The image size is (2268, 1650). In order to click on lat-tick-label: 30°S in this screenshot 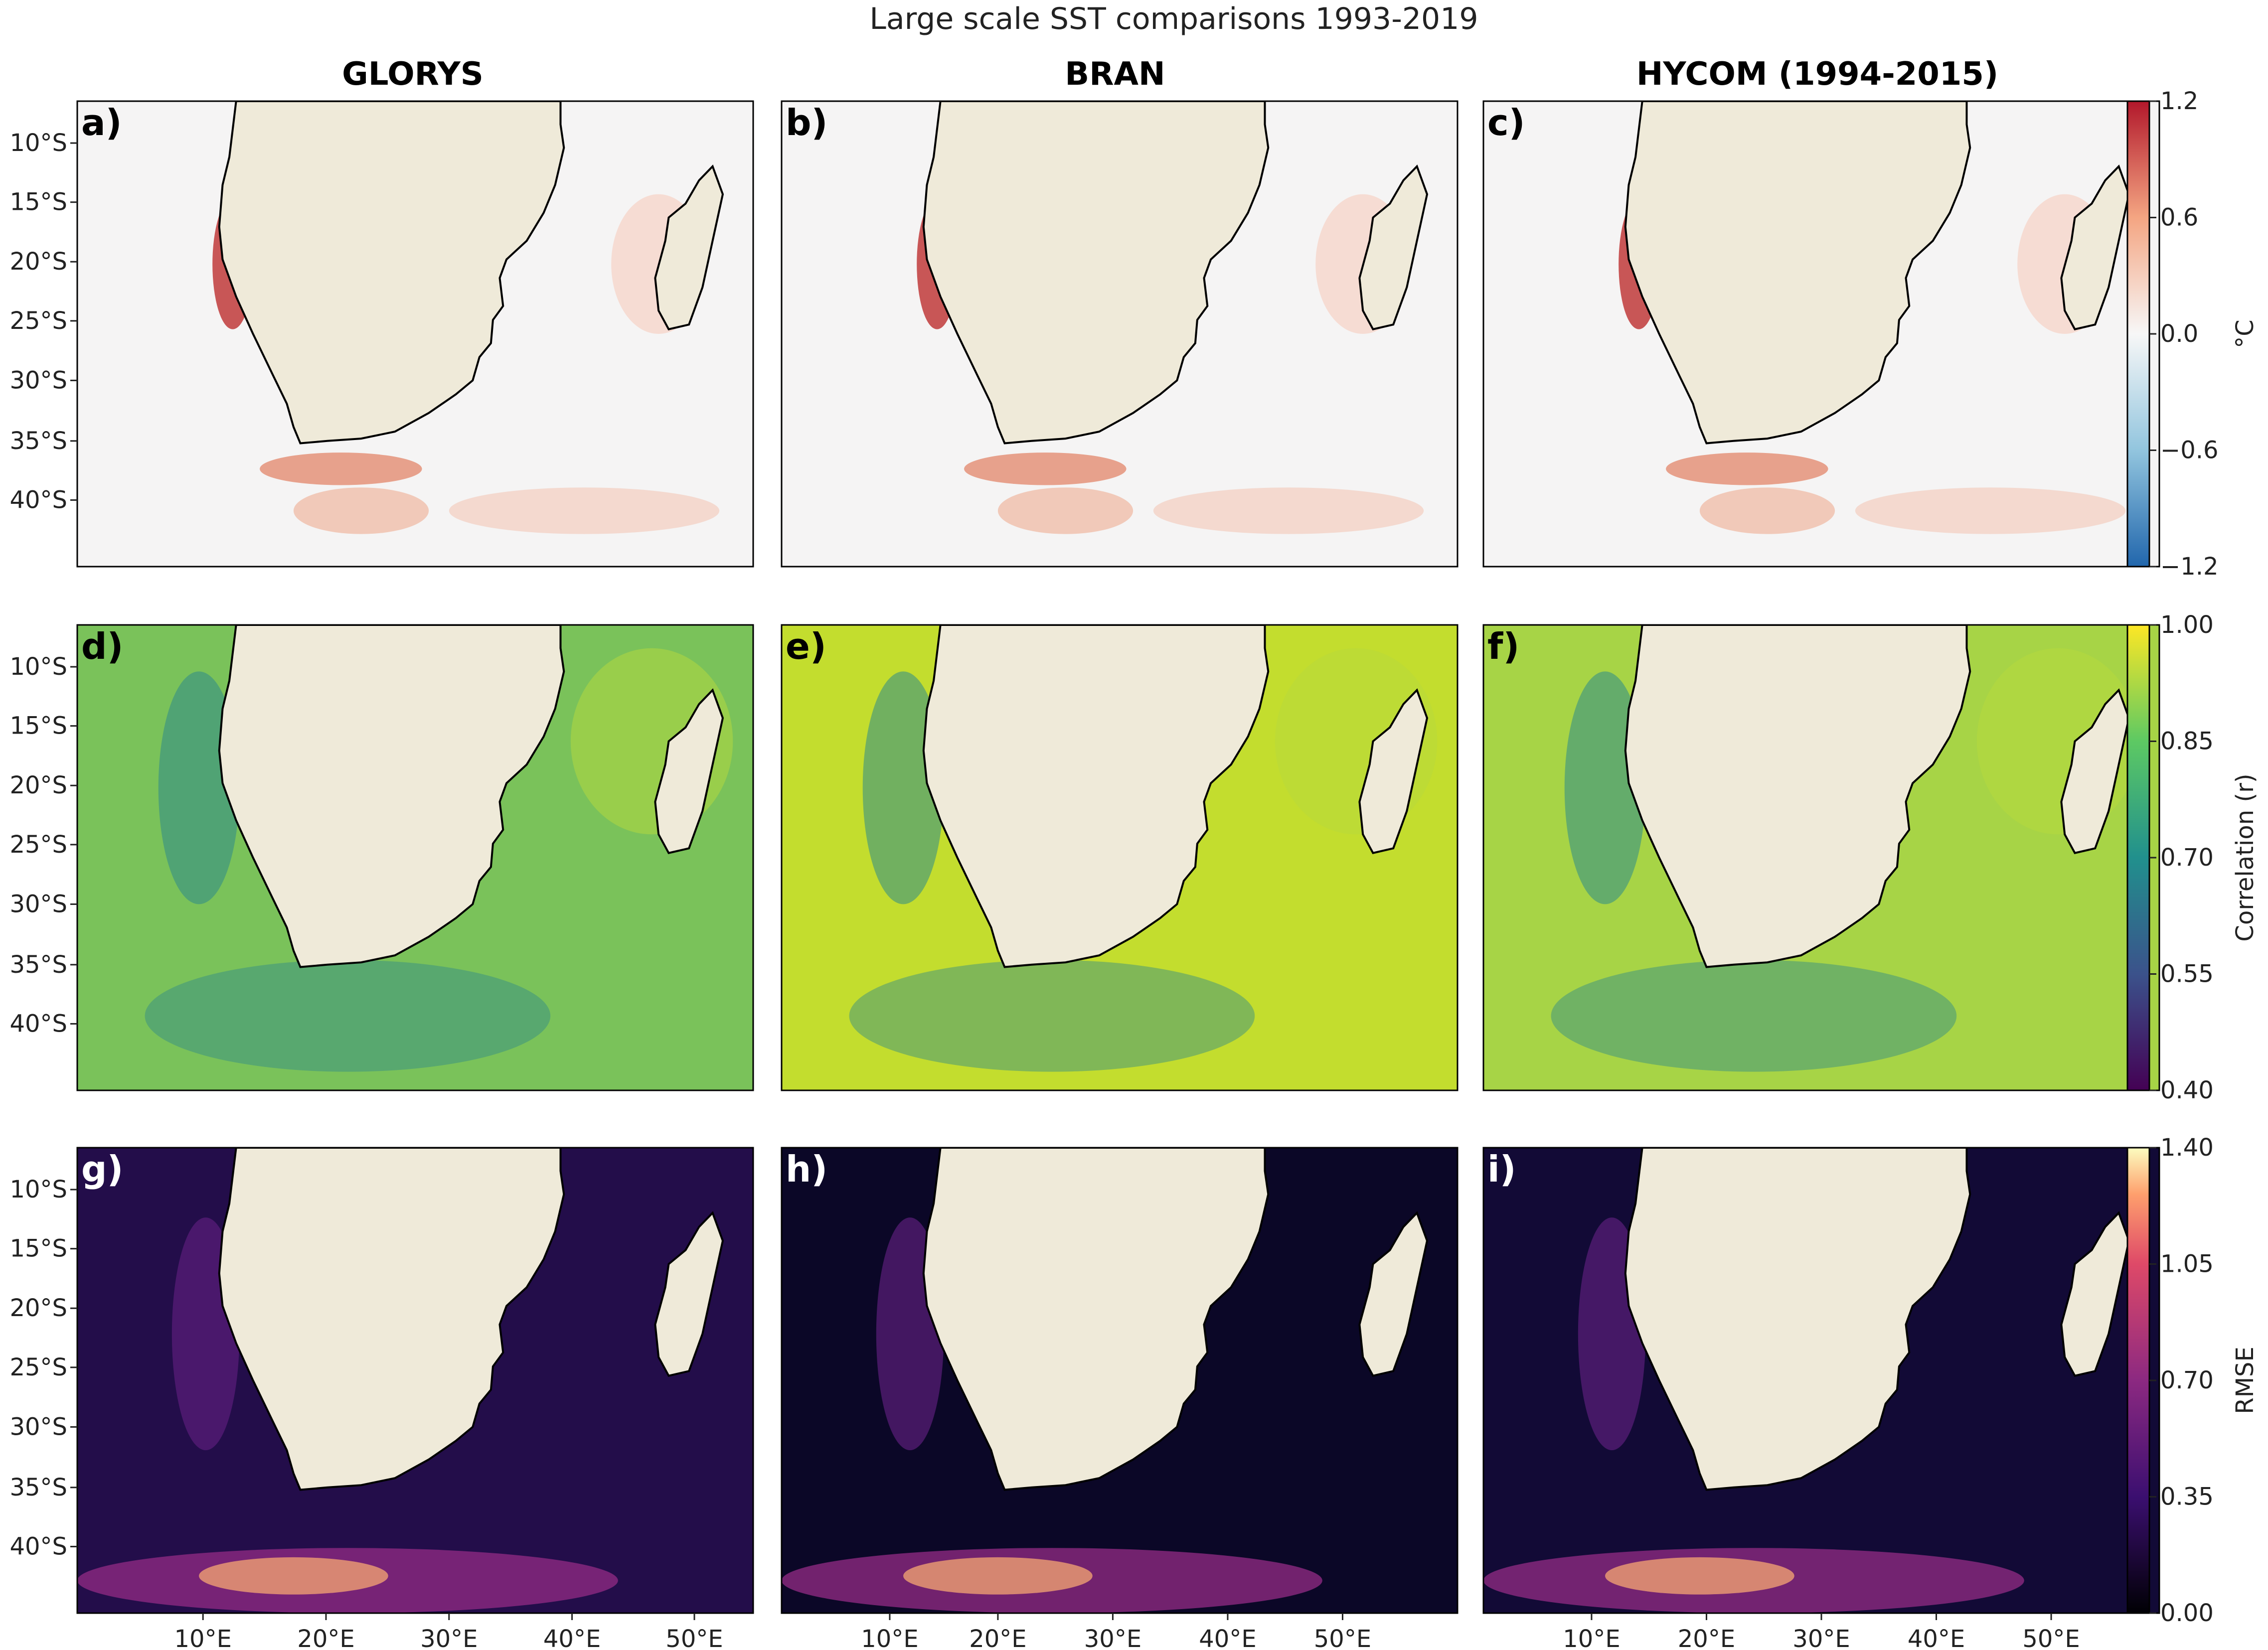, I will do `click(38, 380)`.